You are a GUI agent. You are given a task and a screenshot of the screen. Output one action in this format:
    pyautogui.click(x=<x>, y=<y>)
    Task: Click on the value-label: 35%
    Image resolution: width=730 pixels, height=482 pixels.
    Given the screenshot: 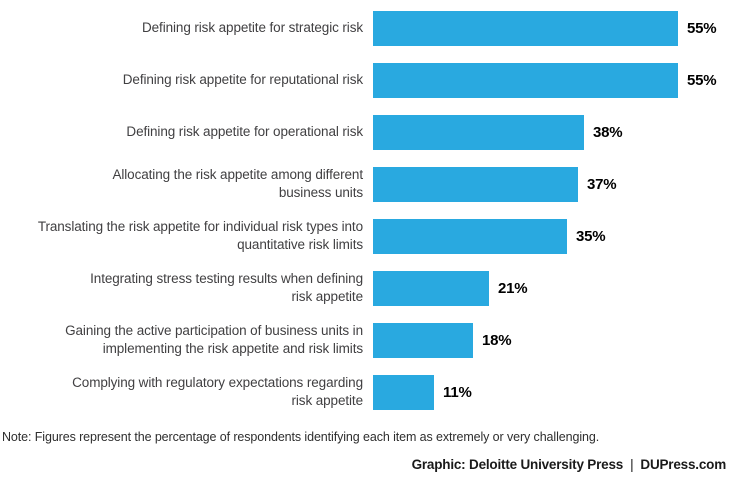 What is the action you would take?
    pyautogui.click(x=591, y=236)
    